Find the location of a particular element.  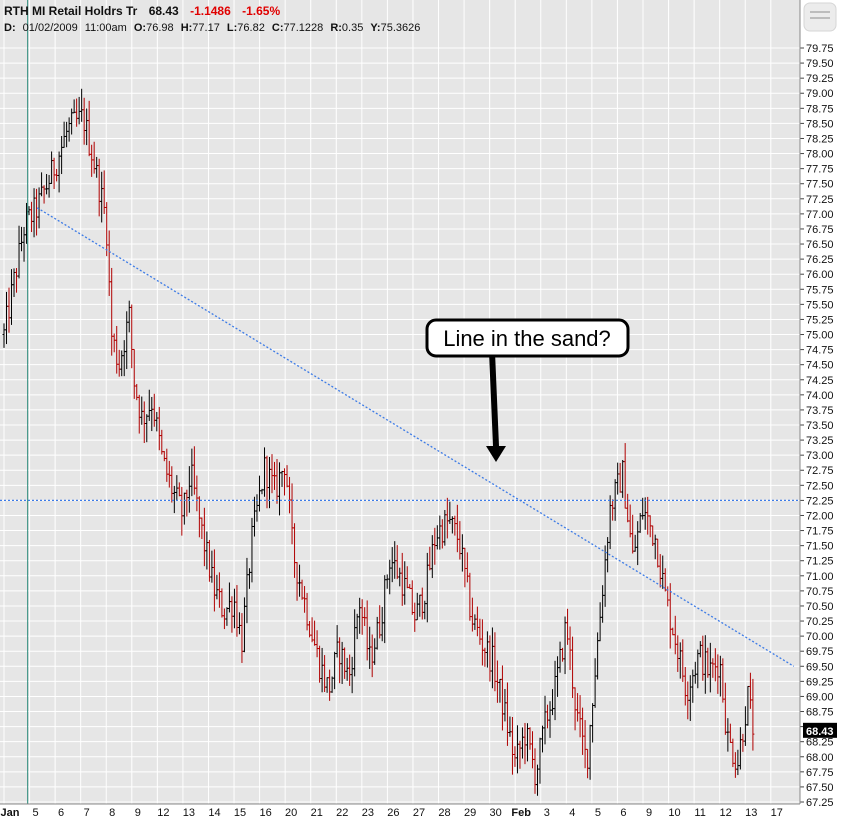

y-tick-label: 68.25 is located at coordinates (820, 743).